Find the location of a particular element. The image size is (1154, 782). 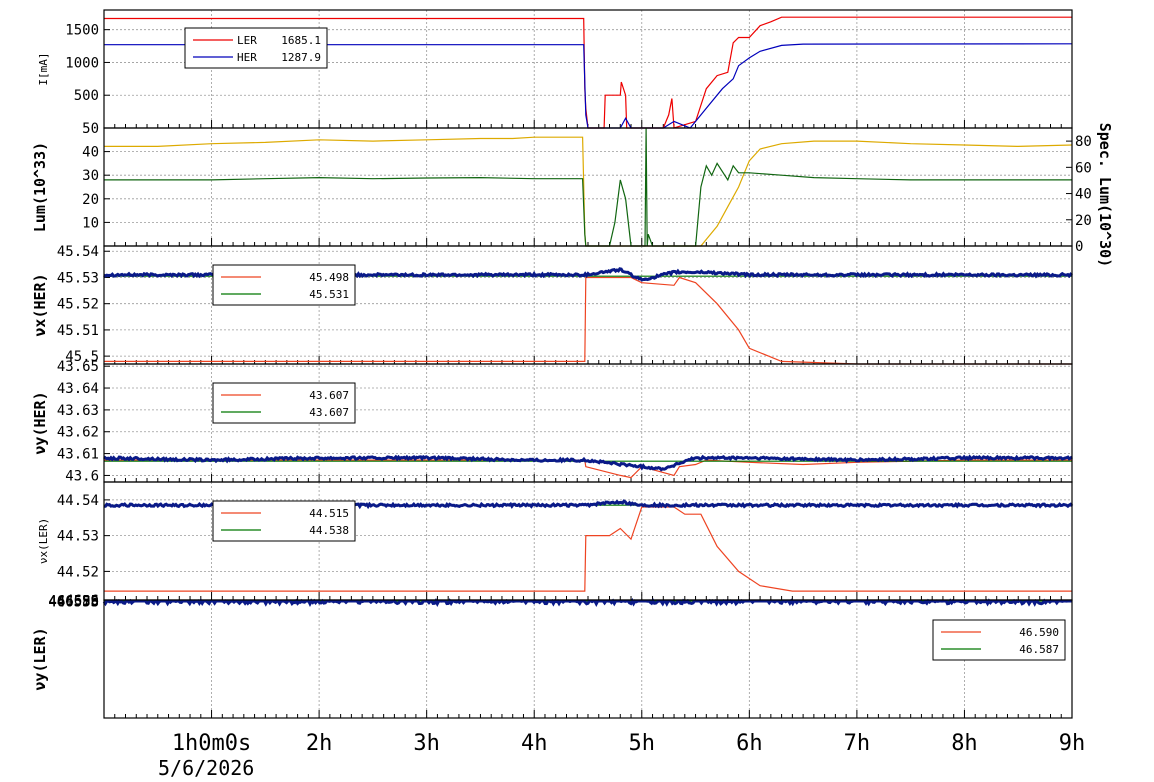

y-tick-label: 46.58 is located at coordinates (78, 602).